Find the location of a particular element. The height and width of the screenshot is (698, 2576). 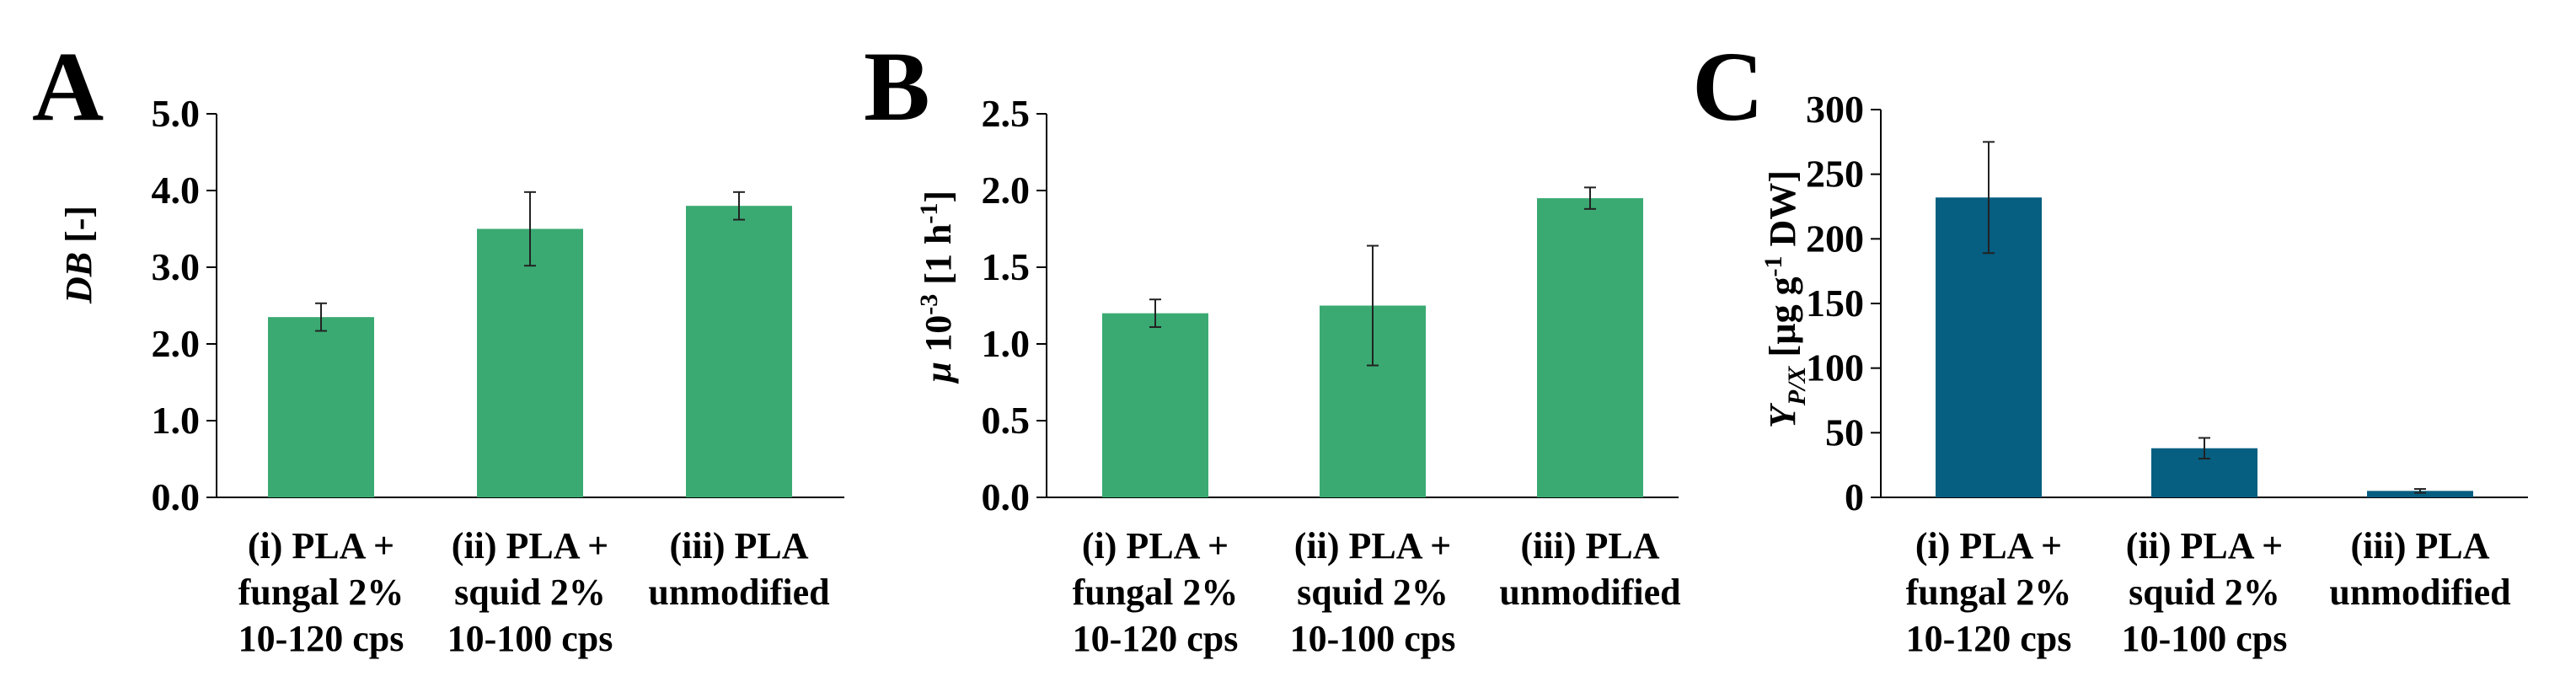

y-tick-label: 300 is located at coordinates (1835, 110).